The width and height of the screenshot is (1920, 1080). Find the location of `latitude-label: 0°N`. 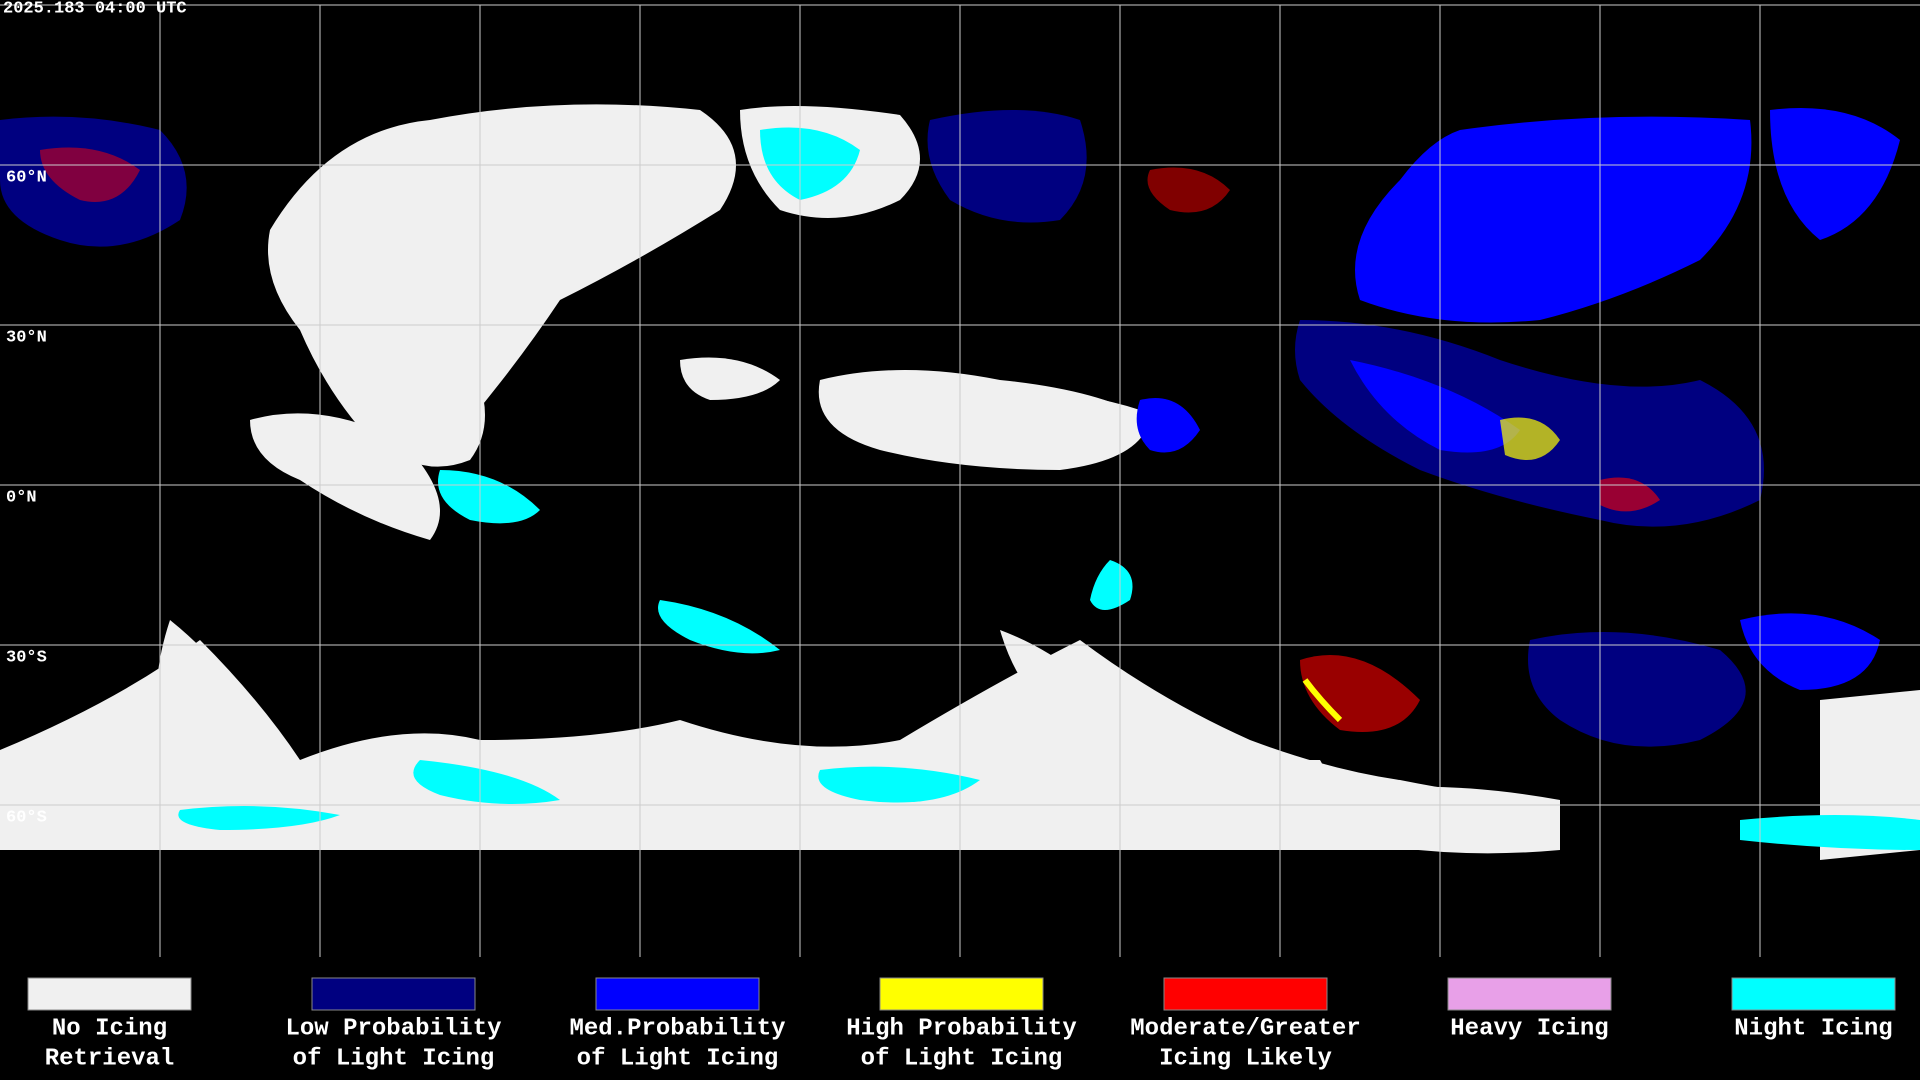

latitude-label: 0°N is located at coordinates (21, 497).